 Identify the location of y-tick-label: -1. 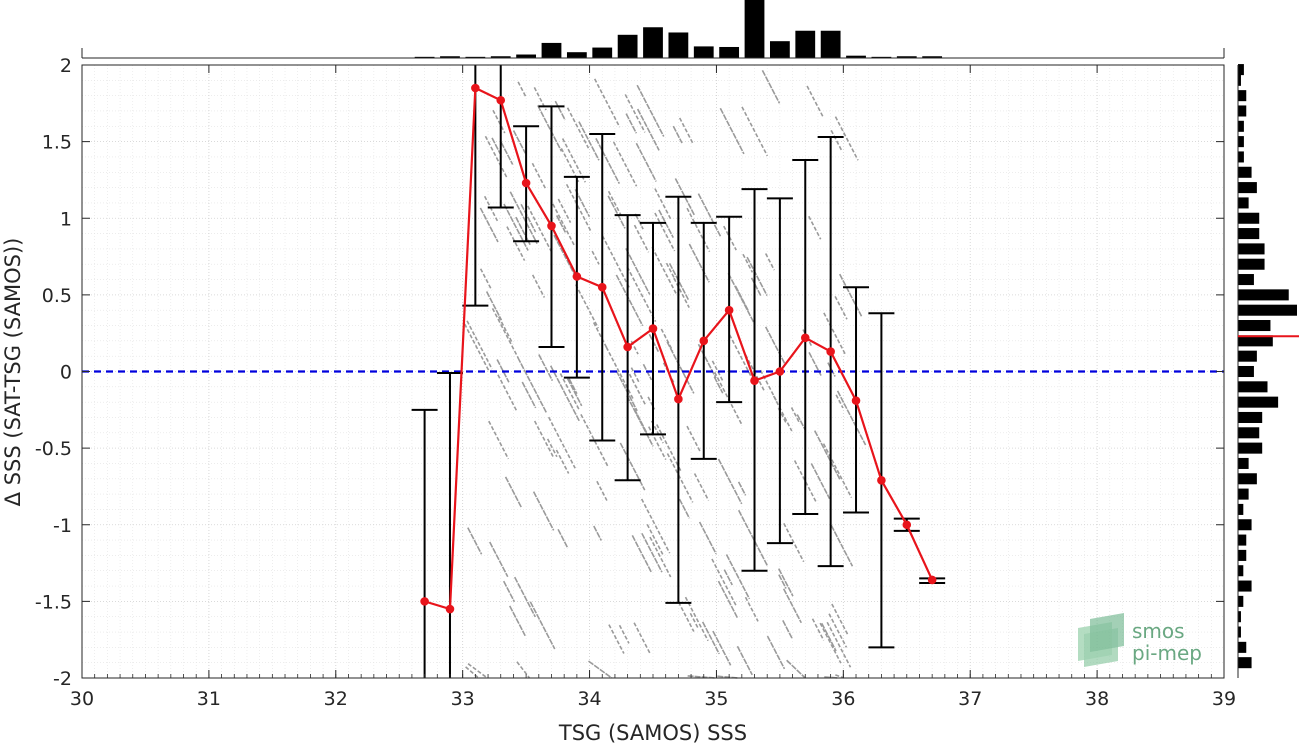
(62, 526).